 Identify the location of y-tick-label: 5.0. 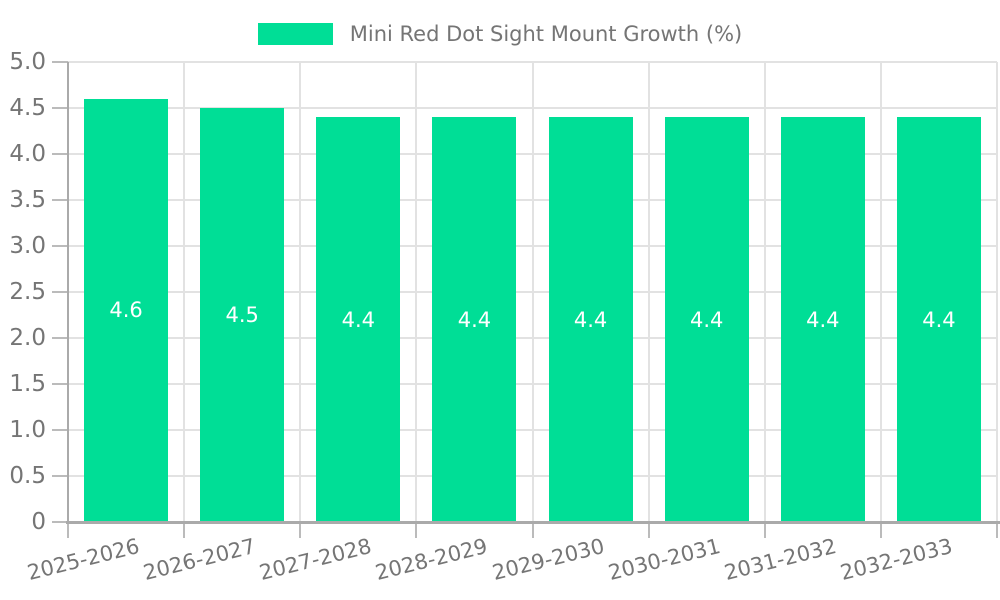
(27, 61).